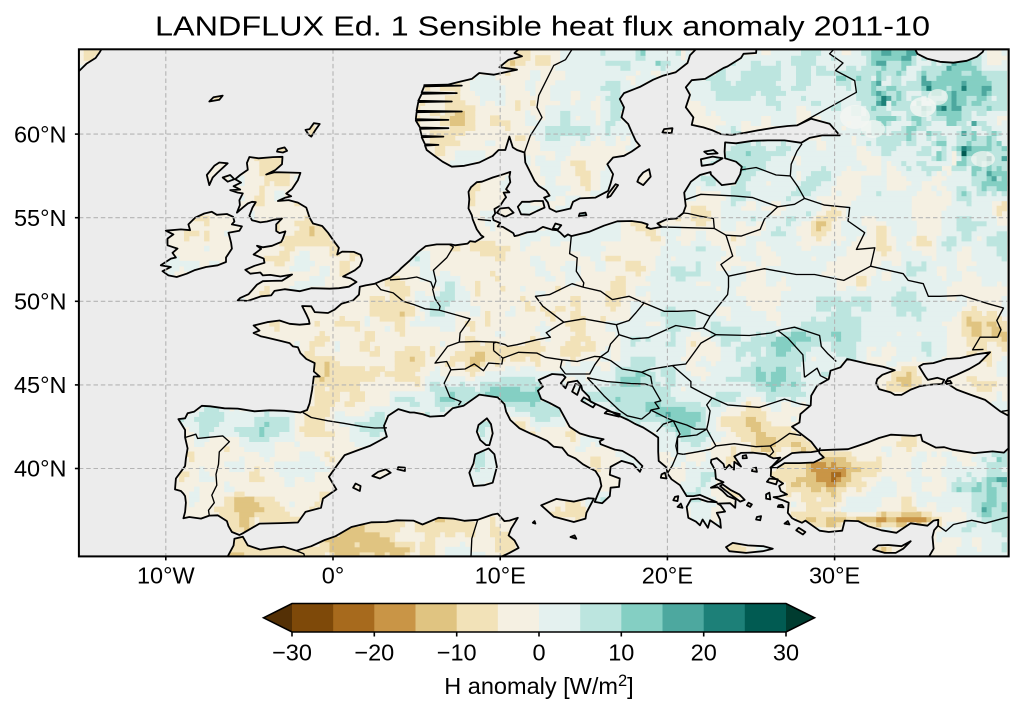 This screenshot has width=1022, height=723. I want to click on svg-text: 10, so click(621, 653).